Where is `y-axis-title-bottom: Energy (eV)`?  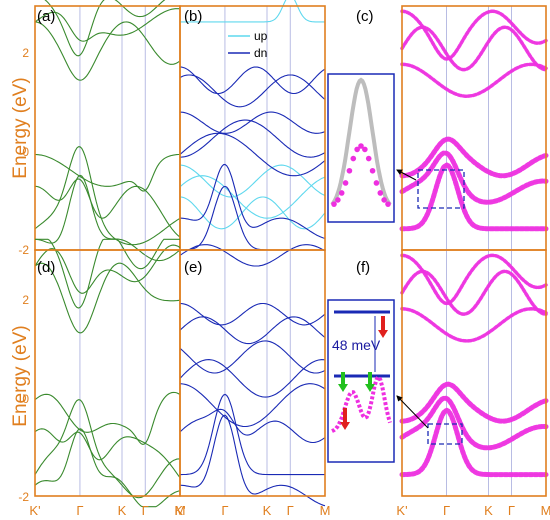 y-axis-title-bottom: Energy (eV) is located at coordinates (20, 375).